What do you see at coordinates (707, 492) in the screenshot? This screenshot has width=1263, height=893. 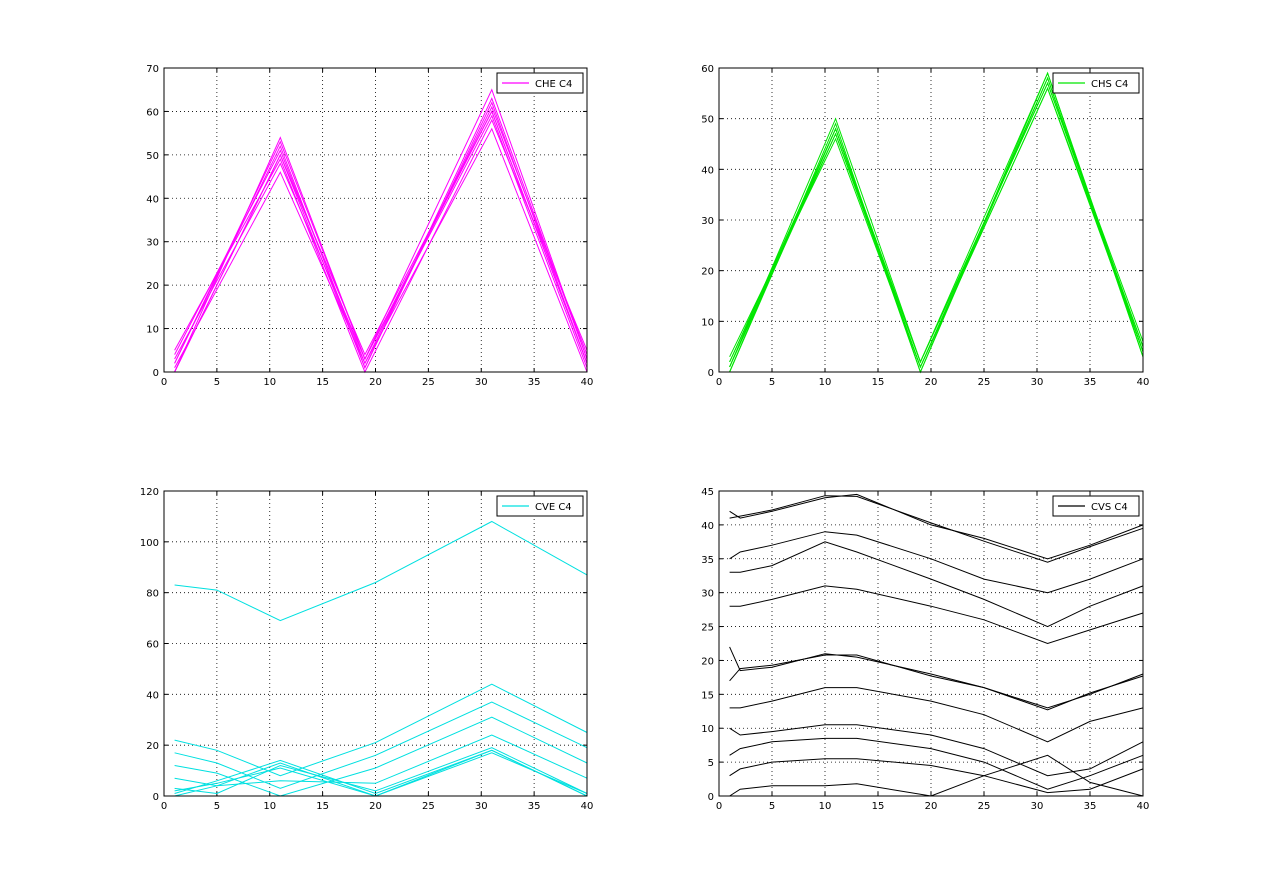 I see `y-tick-label: 45` at bounding box center [707, 492].